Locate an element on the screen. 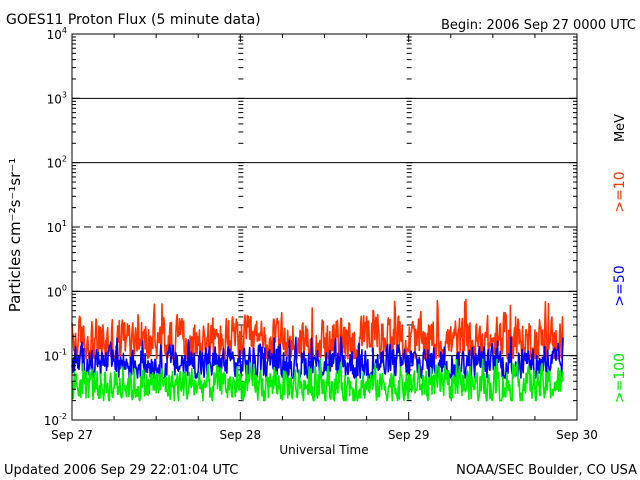  x-tick-label-3: Sep 30 is located at coordinates (577, 435).